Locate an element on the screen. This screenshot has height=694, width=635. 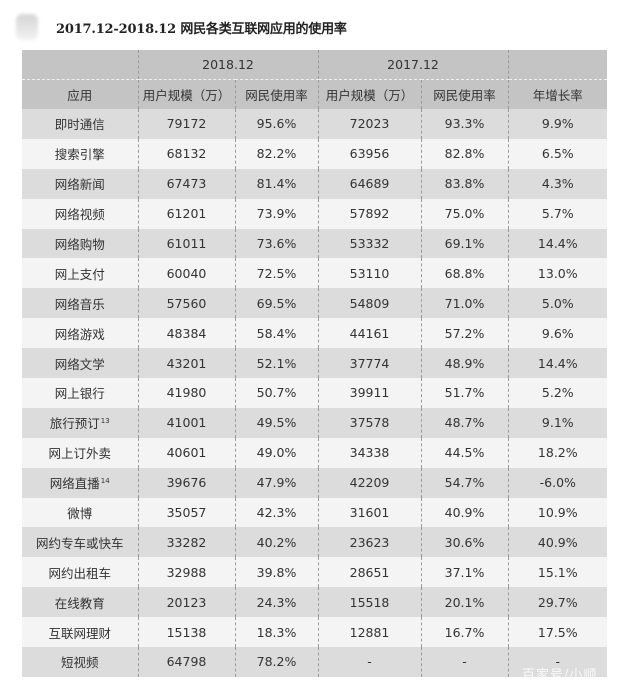
app-cell: 网络文学 is located at coordinates (80, 363).